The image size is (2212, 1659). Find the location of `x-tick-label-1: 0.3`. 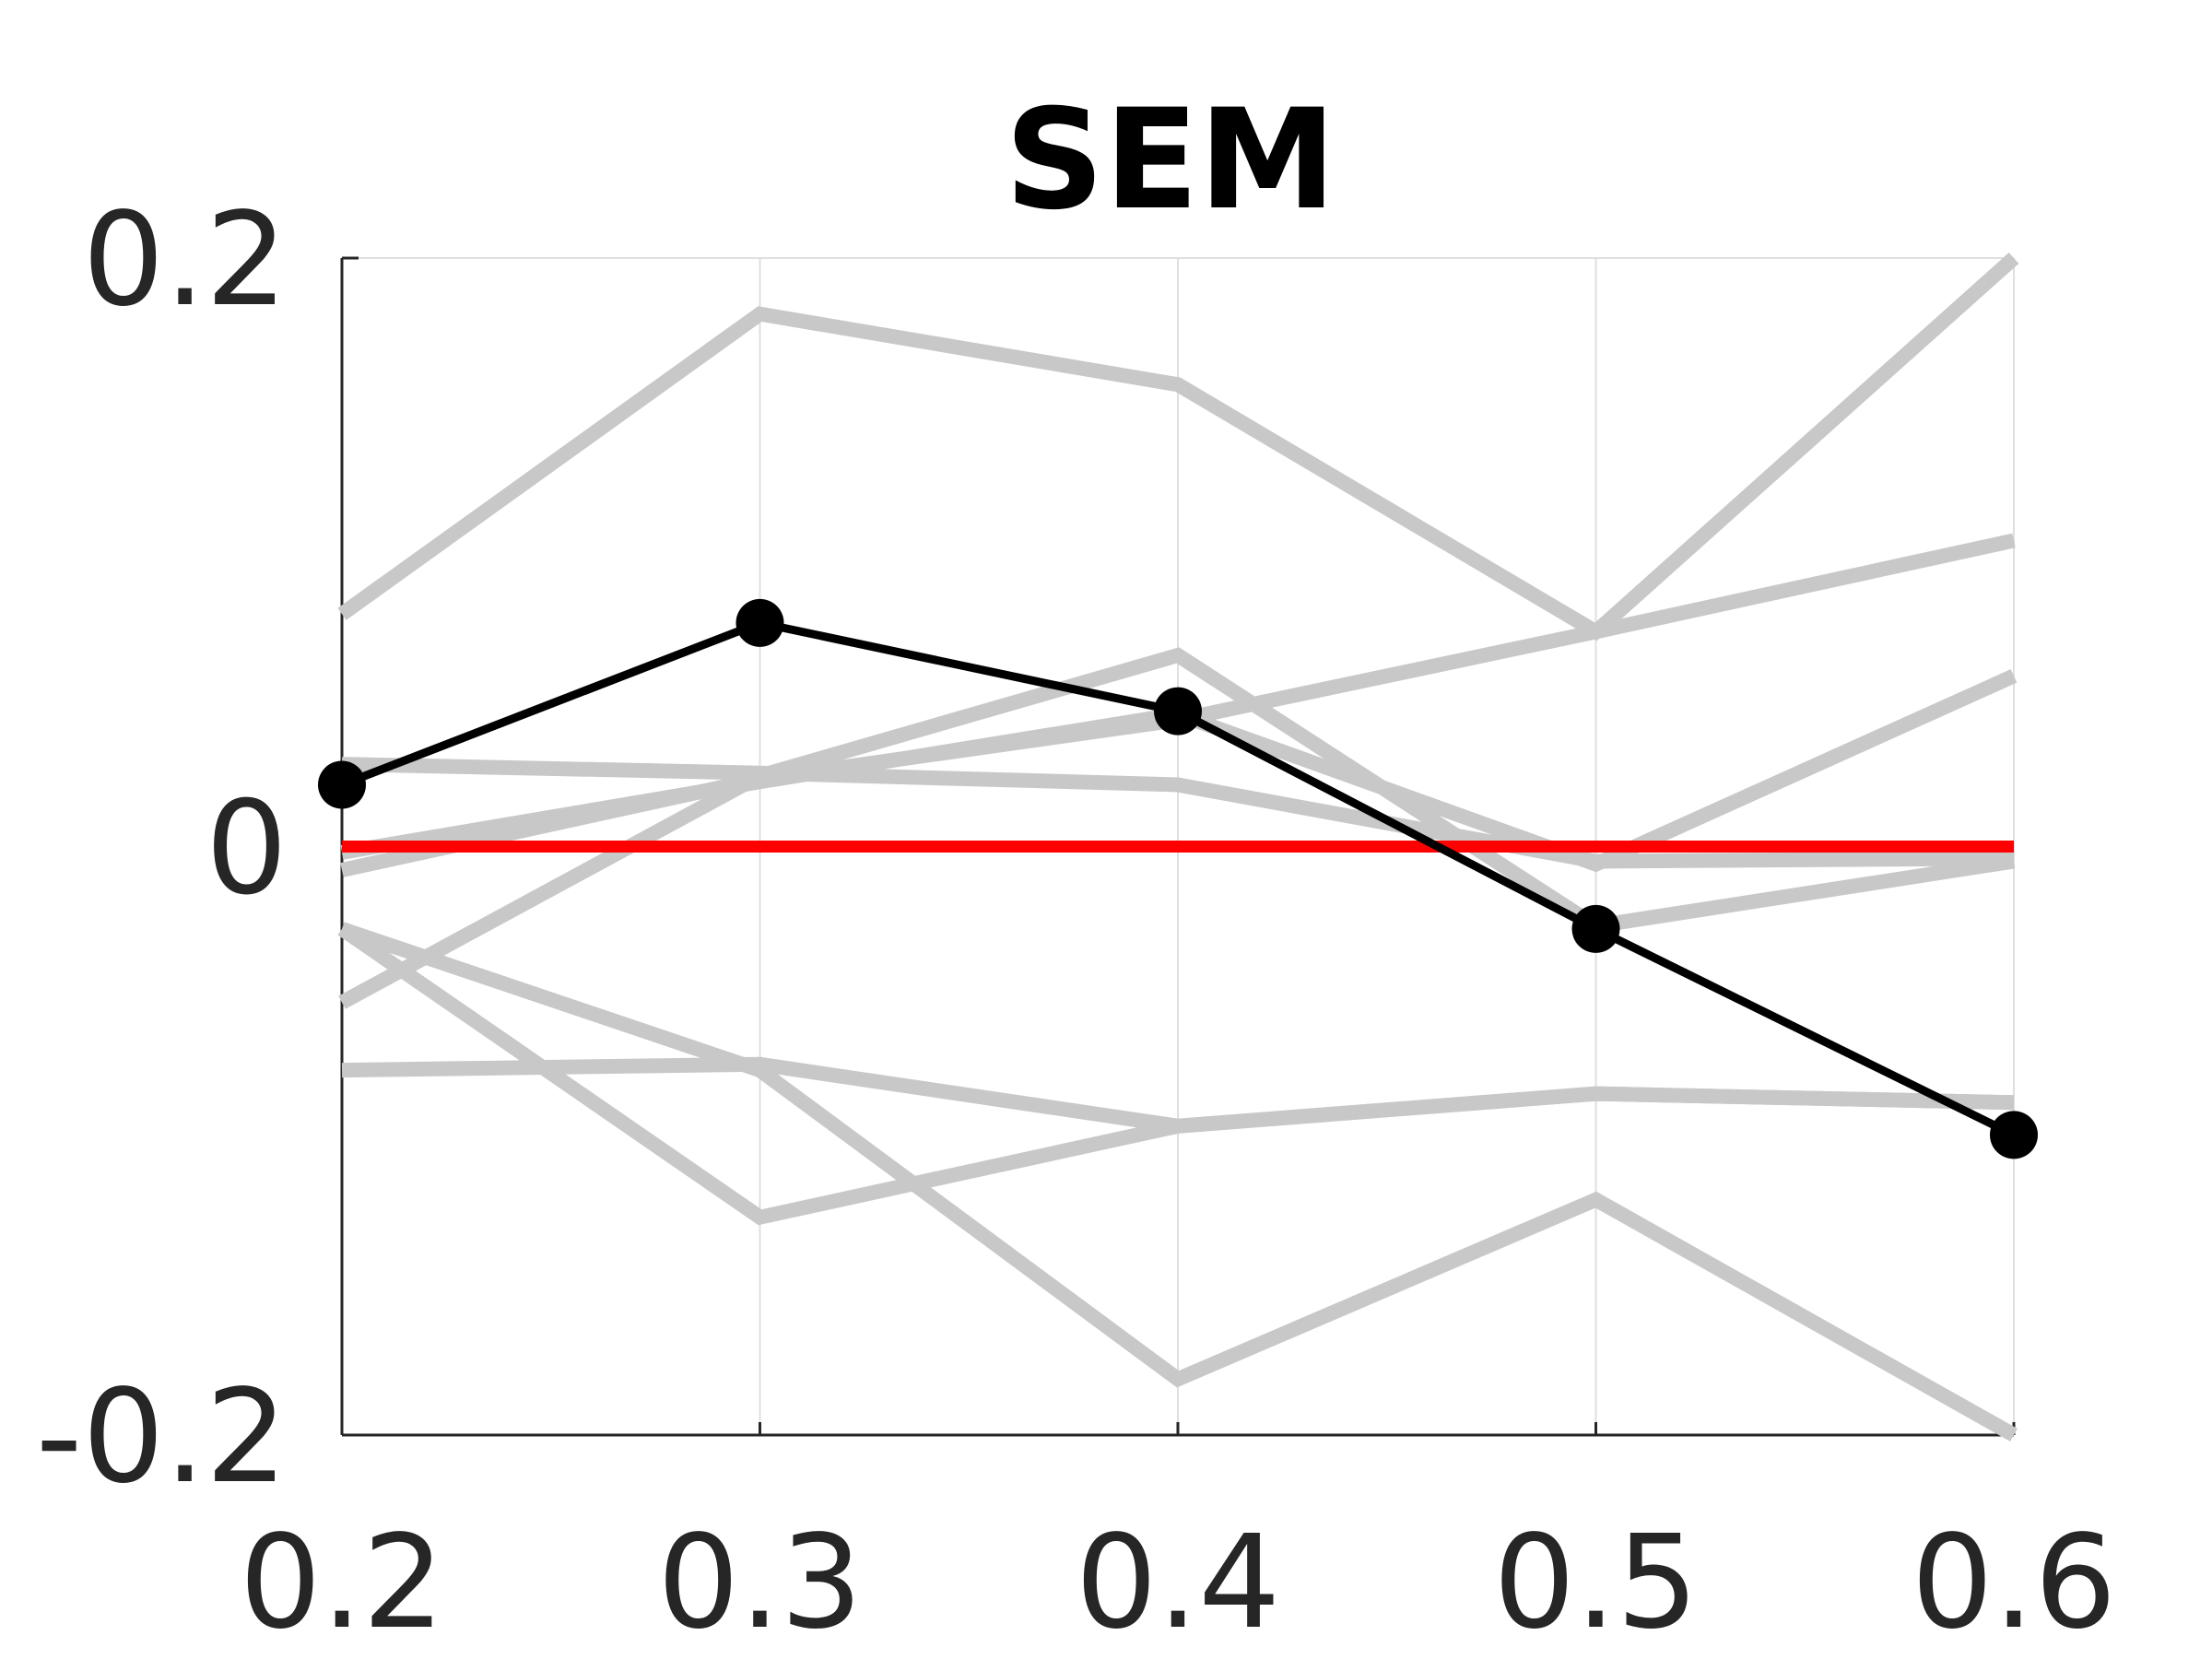

x-tick-label-1: 0.3 is located at coordinates (760, 1583).